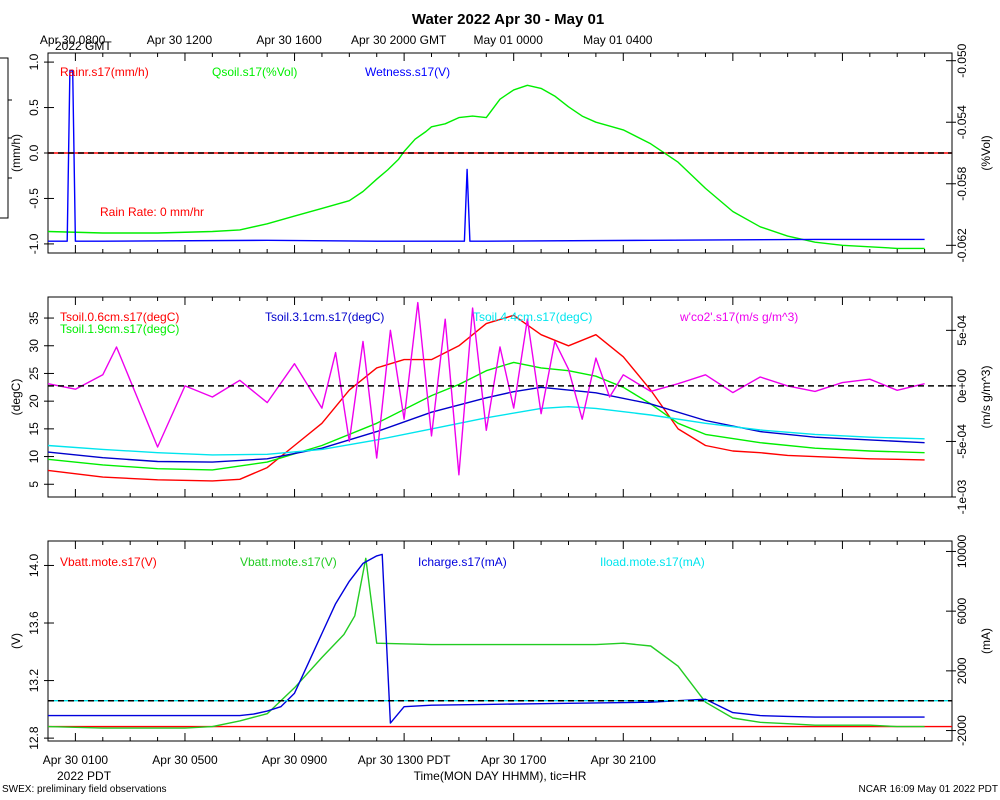 The width and height of the screenshot is (1000, 800). I want to click on y-axis-label: (V), so click(16, 641).